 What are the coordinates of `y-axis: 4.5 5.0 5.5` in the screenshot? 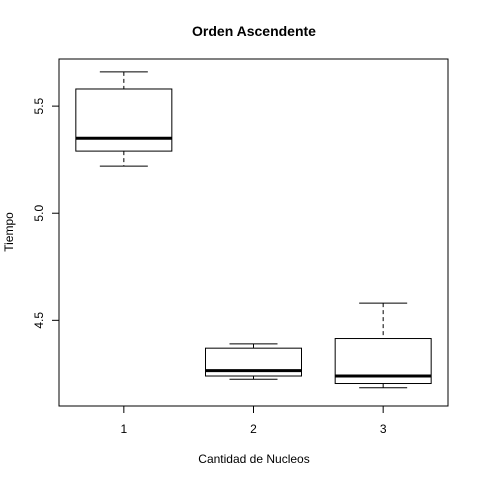 It's located at (46, 213).